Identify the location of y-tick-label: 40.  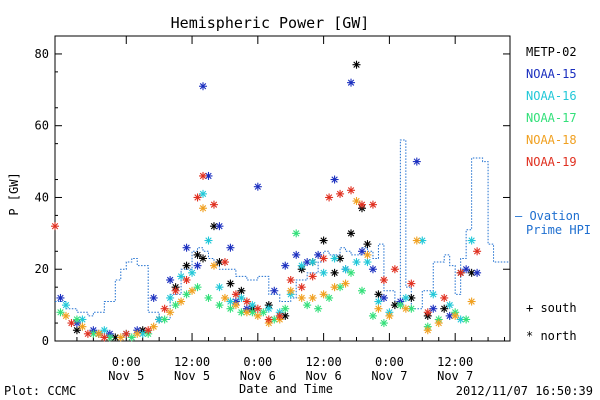
(42, 197).